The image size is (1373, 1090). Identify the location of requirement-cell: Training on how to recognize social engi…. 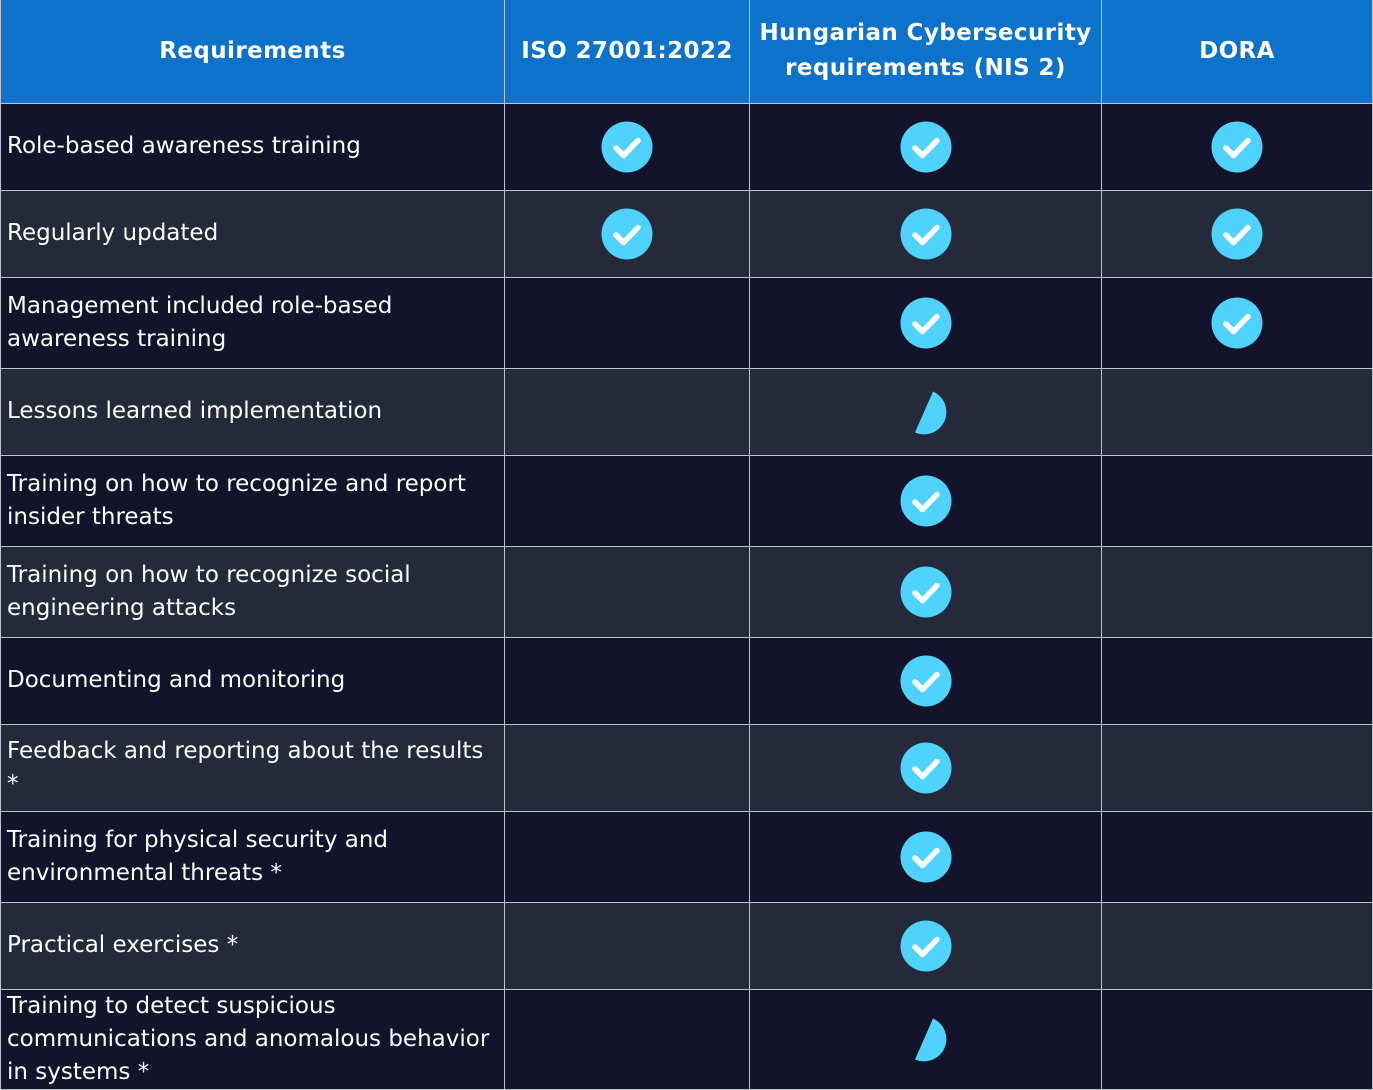
(252, 591).